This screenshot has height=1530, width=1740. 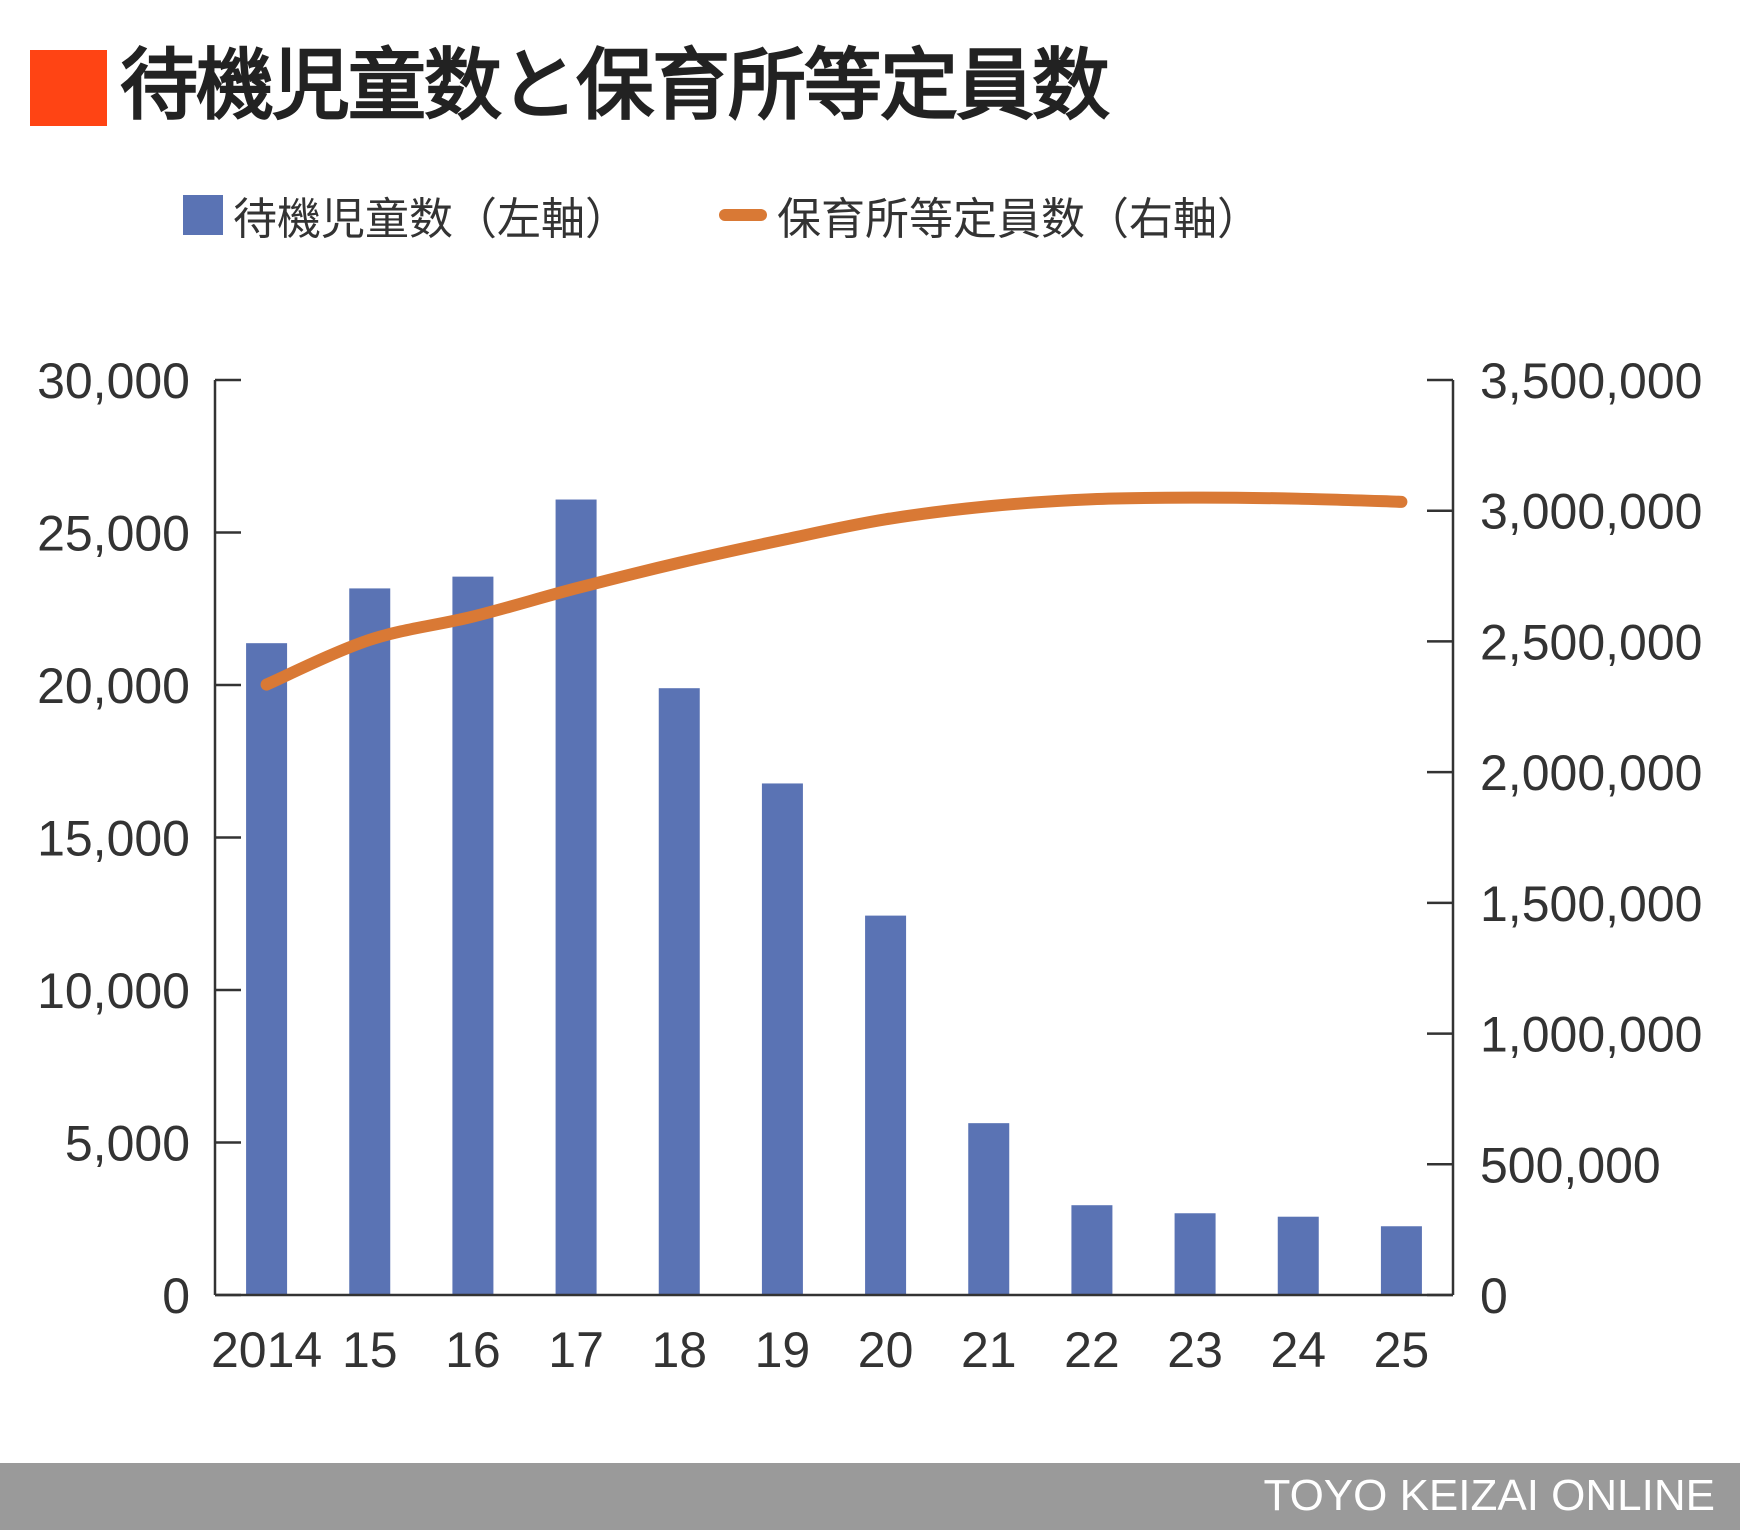 What do you see at coordinates (266, 1350) in the screenshot?
I see `x-tick-label: 2014` at bounding box center [266, 1350].